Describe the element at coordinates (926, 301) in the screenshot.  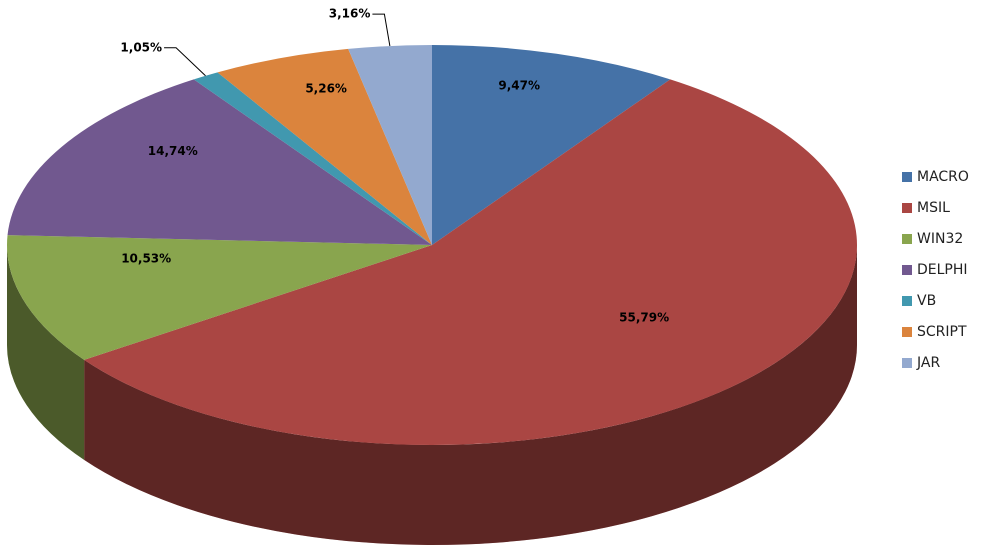
I see `legend-label: VB` at that location.